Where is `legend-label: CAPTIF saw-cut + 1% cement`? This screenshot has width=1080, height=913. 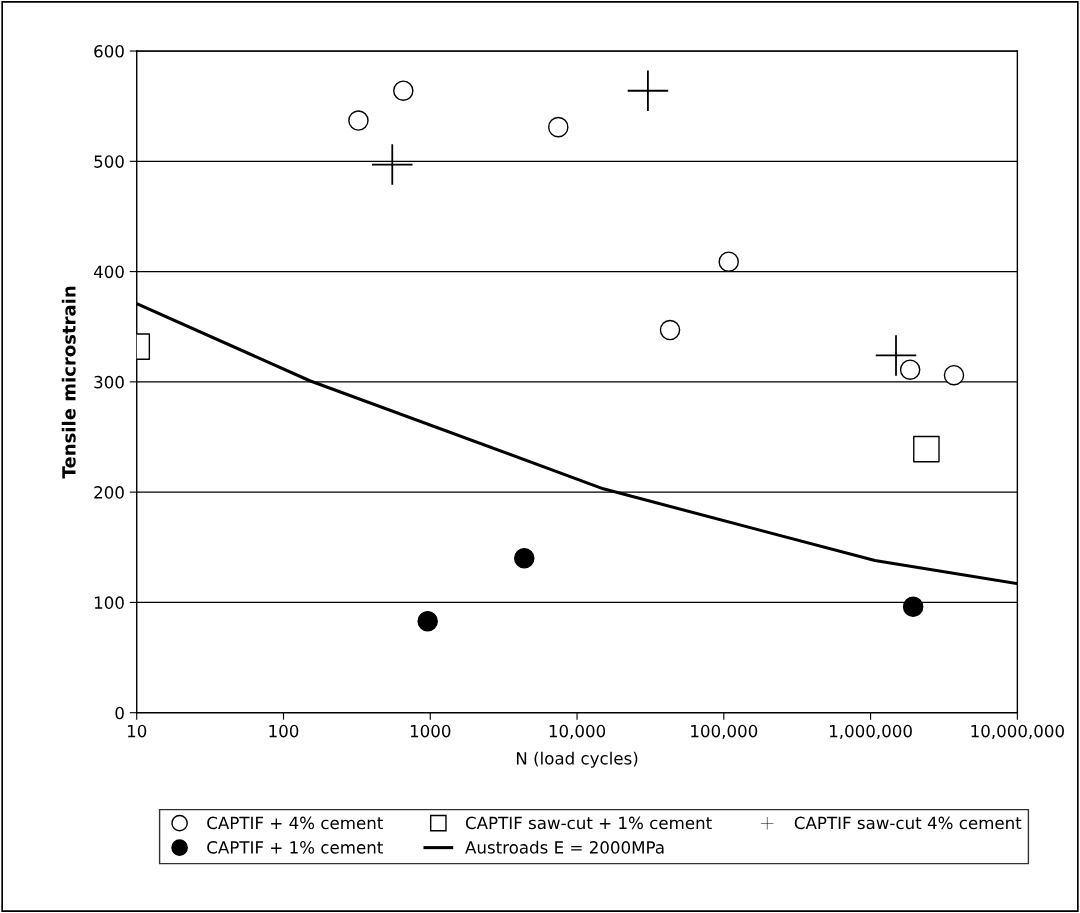 legend-label: CAPTIF saw-cut + 1% cement is located at coordinates (588, 823).